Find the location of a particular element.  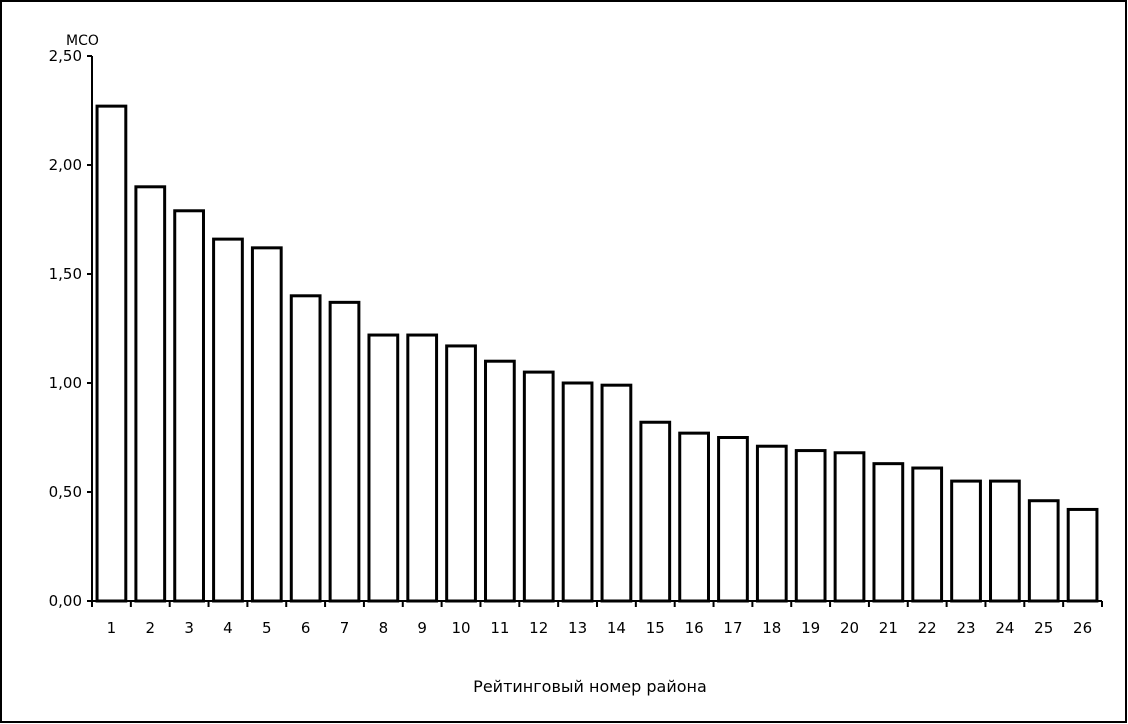

x-tick-label-16: 16 is located at coordinates (694, 628).